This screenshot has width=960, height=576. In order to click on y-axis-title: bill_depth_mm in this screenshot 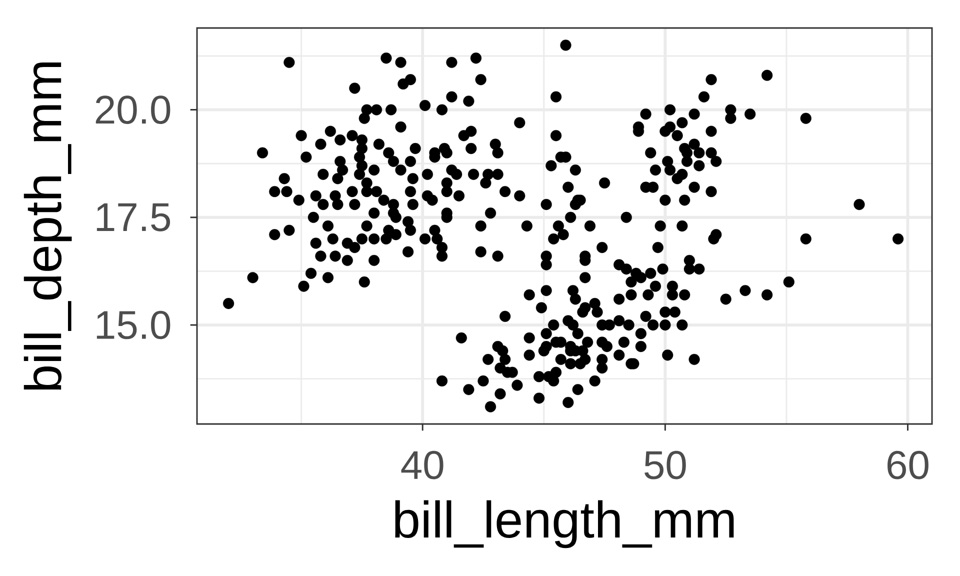, I will do `click(48, 226)`.